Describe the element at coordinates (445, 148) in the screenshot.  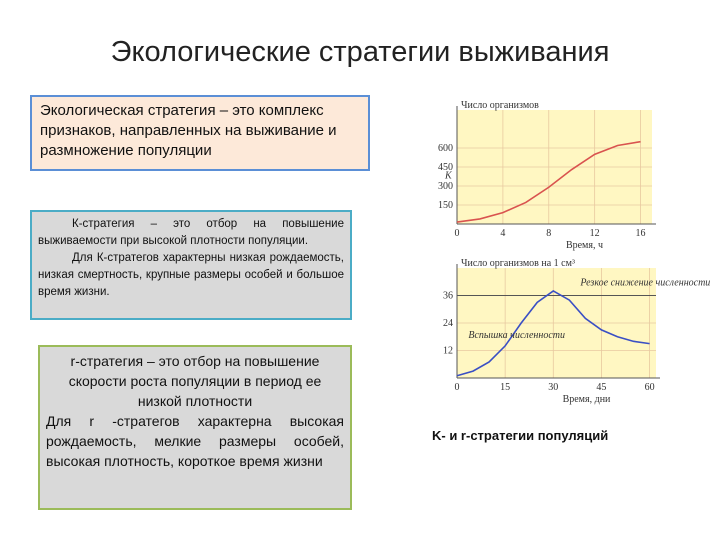
I see `y-tick-label: 600` at that location.